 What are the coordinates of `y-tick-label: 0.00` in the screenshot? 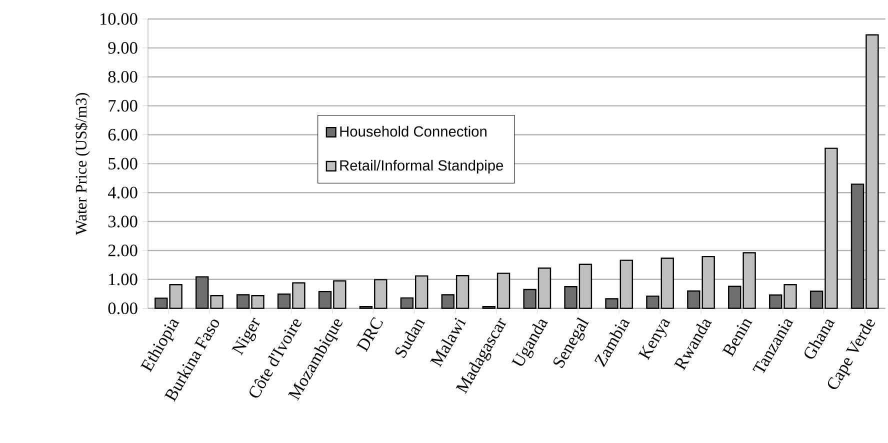 It's located at (123, 308).